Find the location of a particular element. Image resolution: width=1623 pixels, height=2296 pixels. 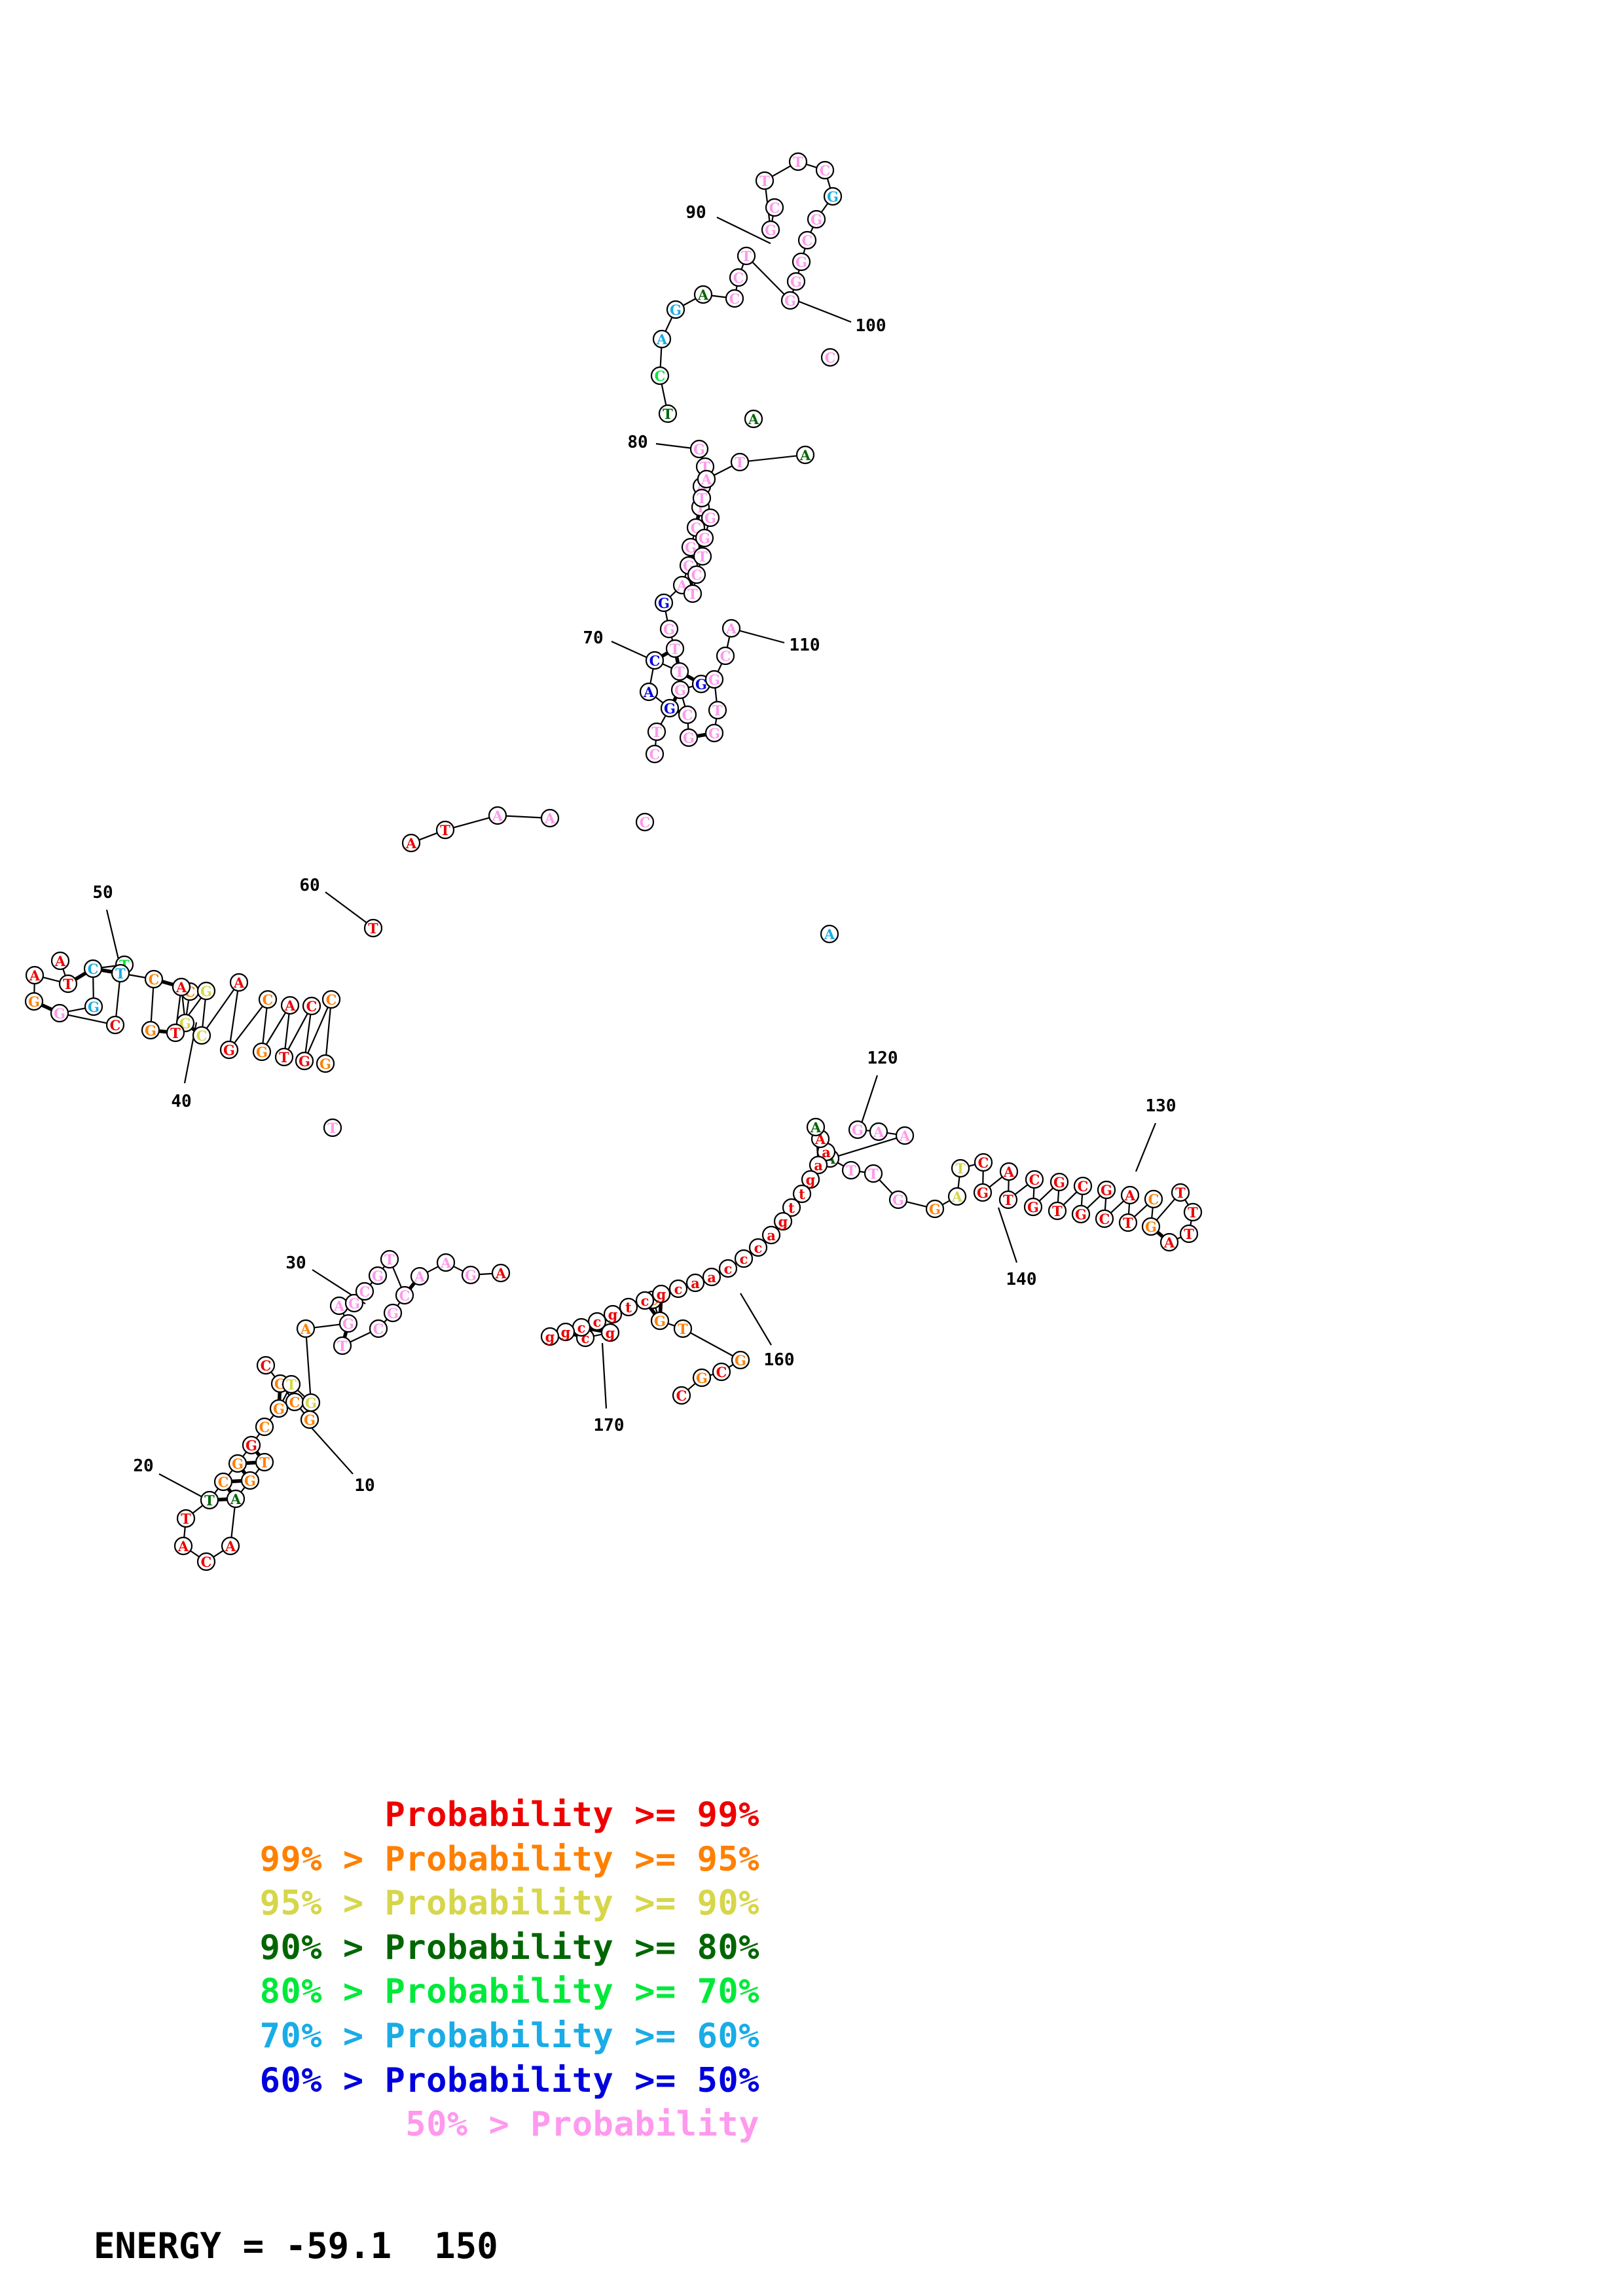

position-label-170: 170 is located at coordinates (609, 1425).